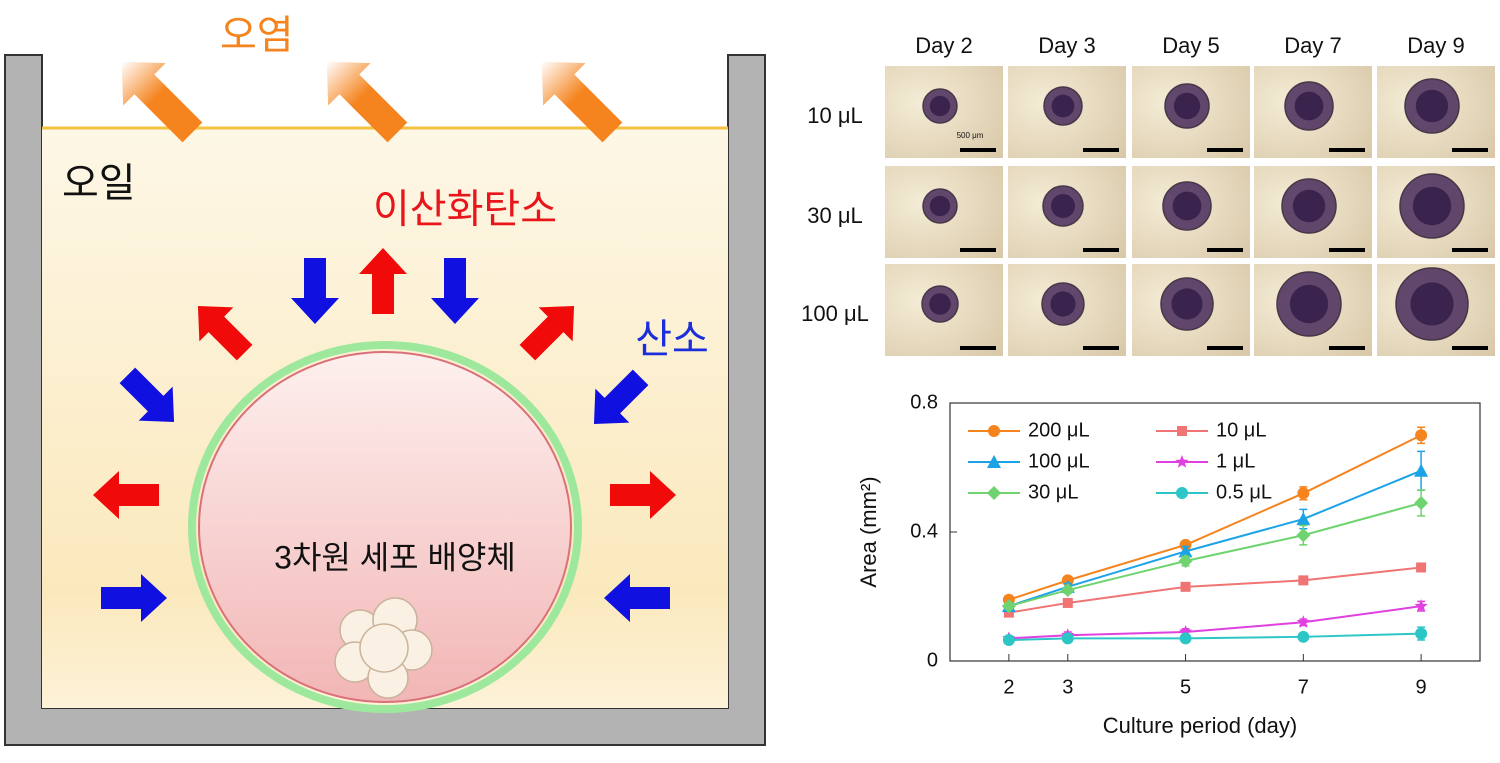  Describe the element at coordinates (395, 557) in the screenshot. I see `culture-label: 3차원 세포 배양체` at that location.